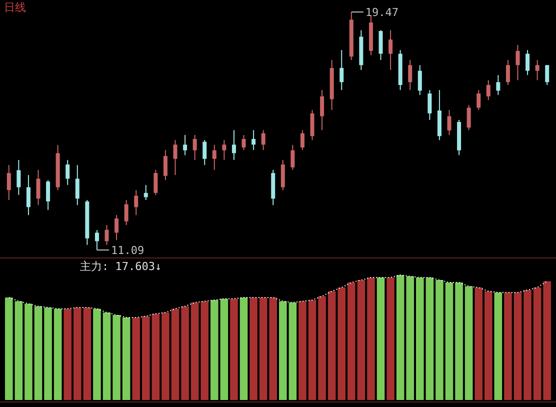 The width and height of the screenshot is (556, 407). Describe the element at coordinates (127, 250) in the screenshot. I see `annotation: 11.09` at that location.